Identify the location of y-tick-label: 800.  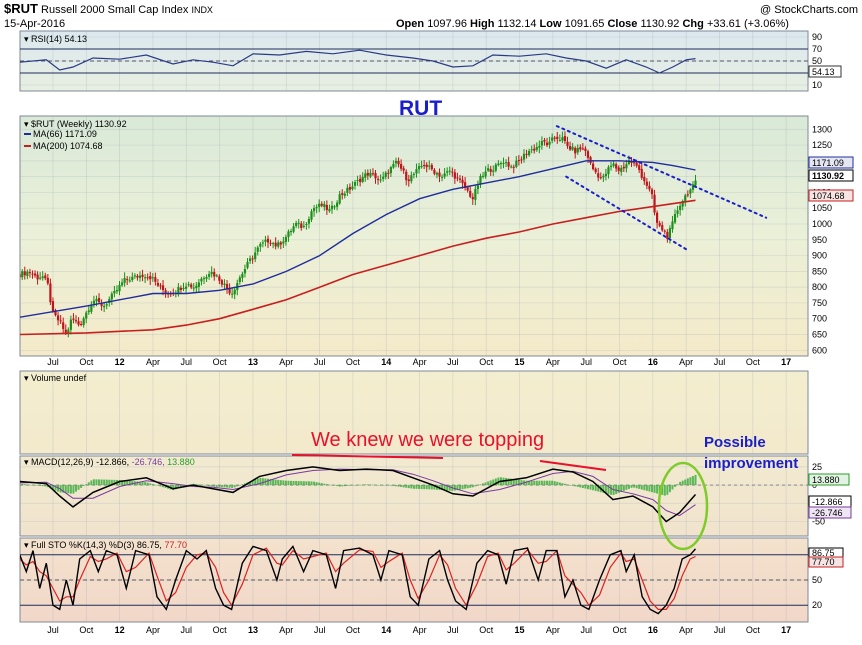
(819, 287).